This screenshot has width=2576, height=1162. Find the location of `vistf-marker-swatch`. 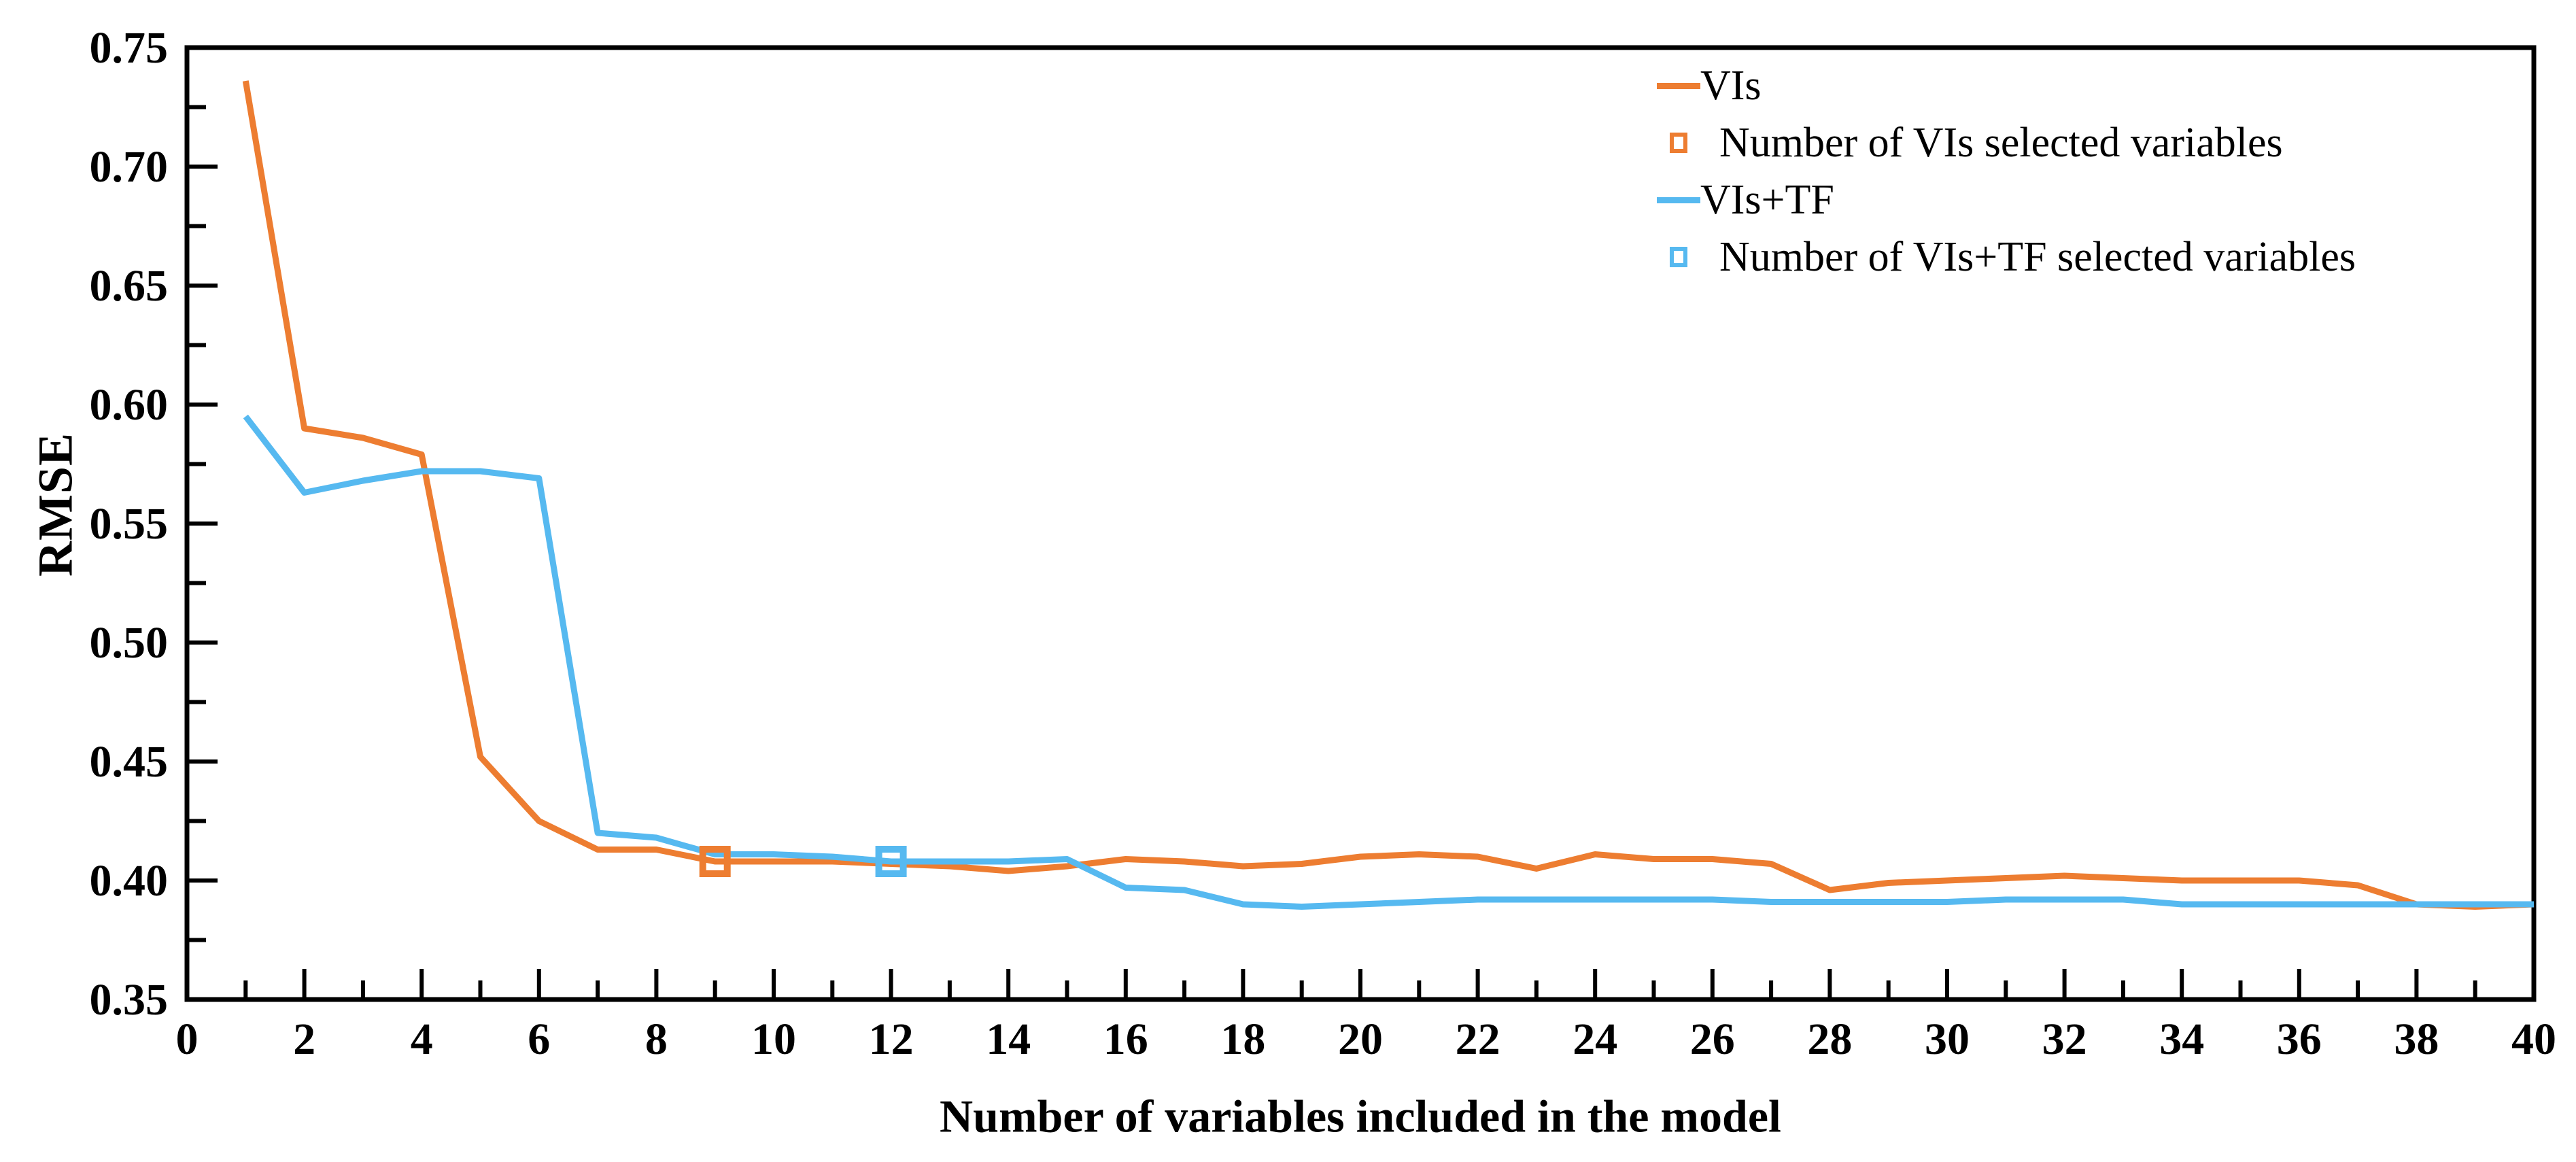

vistf-marker-swatch is located at coordinates (1678, 257).